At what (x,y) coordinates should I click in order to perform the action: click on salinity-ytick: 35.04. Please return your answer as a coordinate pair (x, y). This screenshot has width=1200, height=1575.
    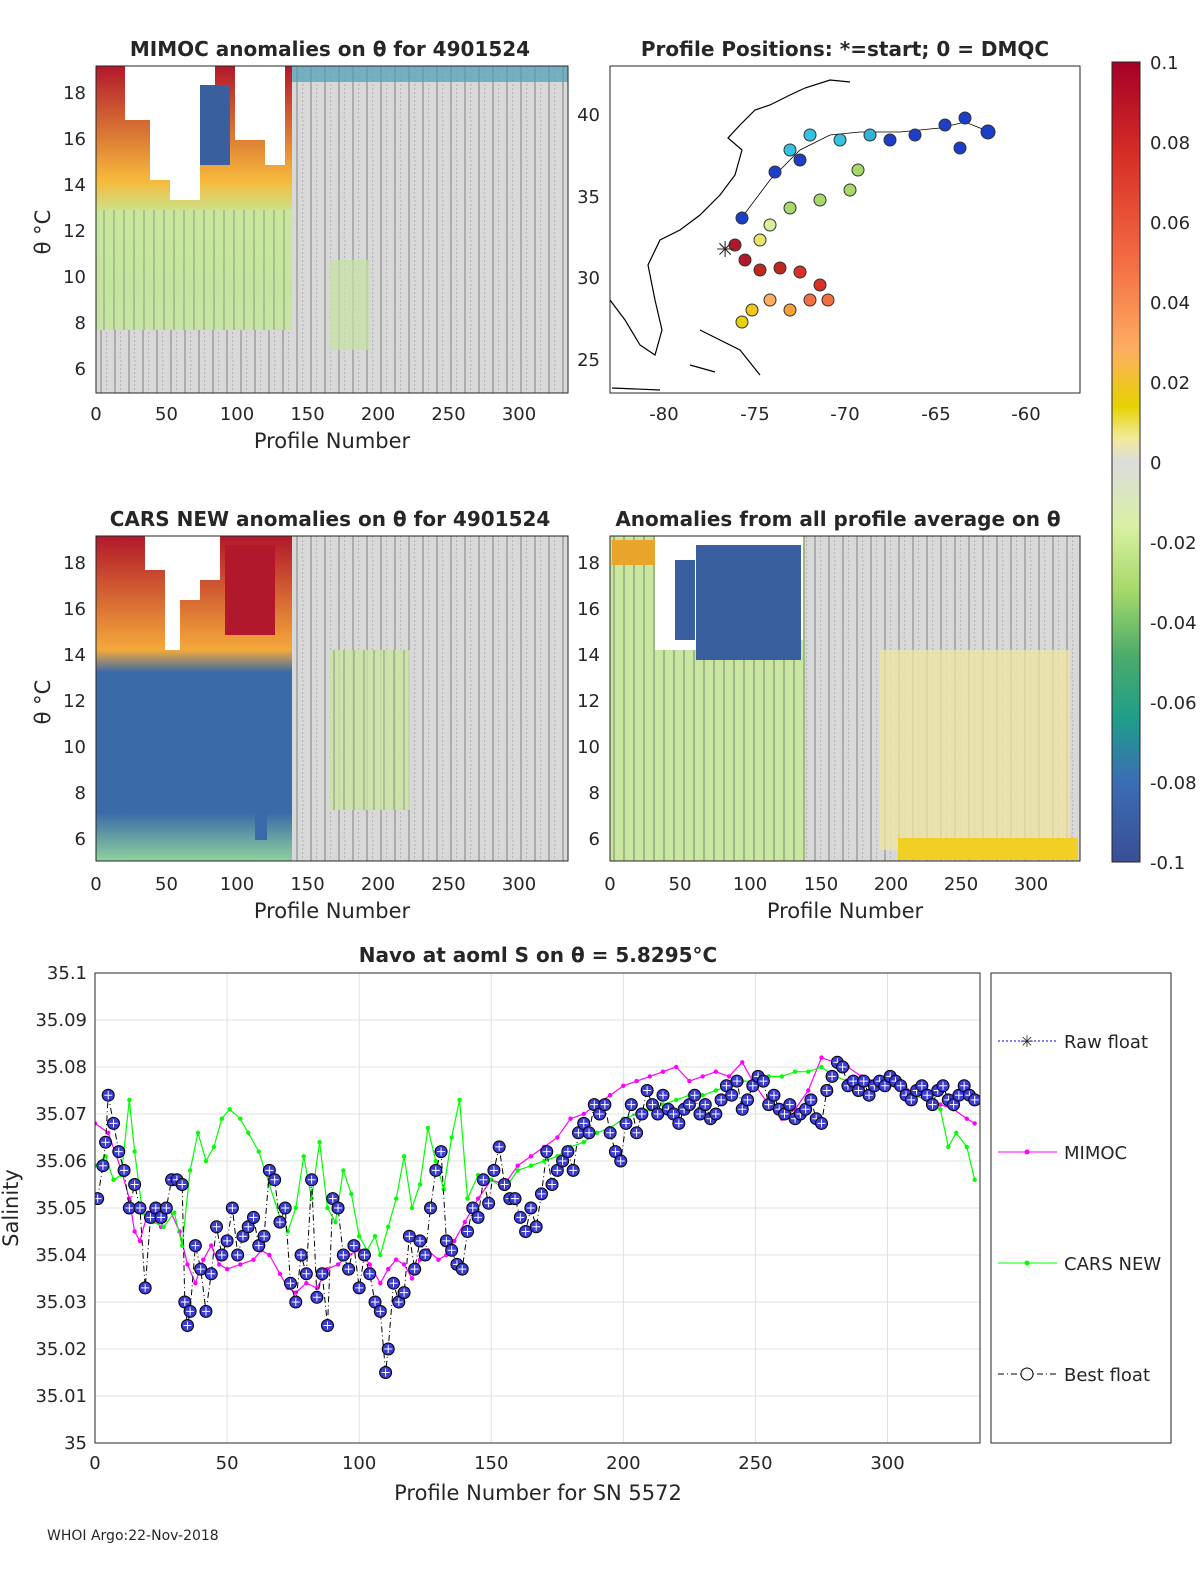
    Looking at the image, I should click on (61, 1255).